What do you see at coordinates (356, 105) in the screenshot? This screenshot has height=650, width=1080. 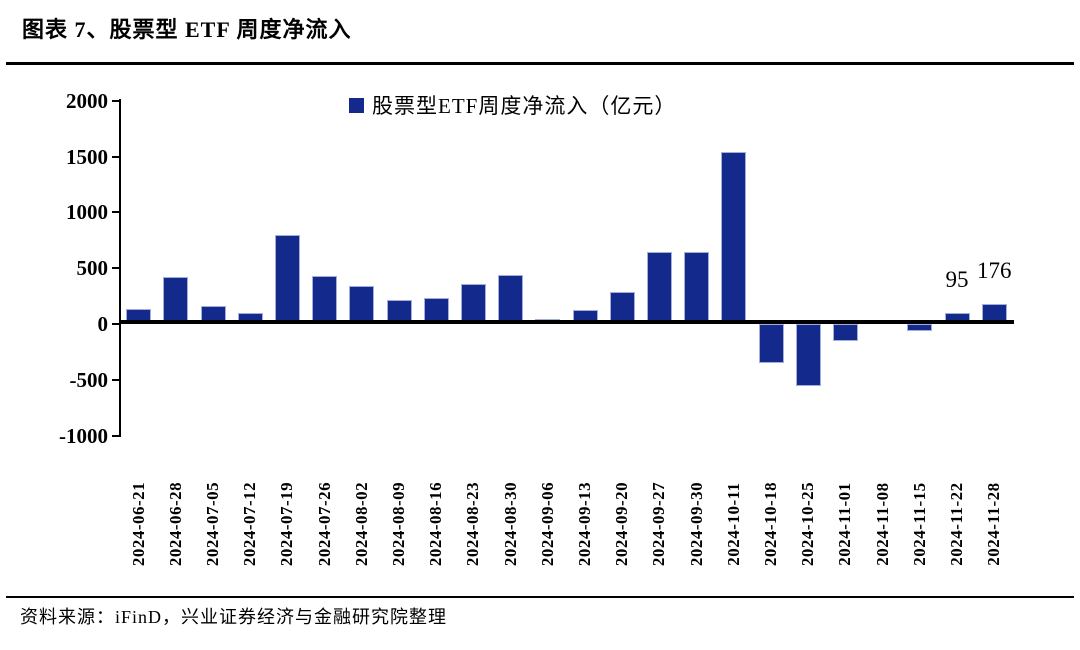 I see `legend-square-icon` at bounding box center [356, 105].